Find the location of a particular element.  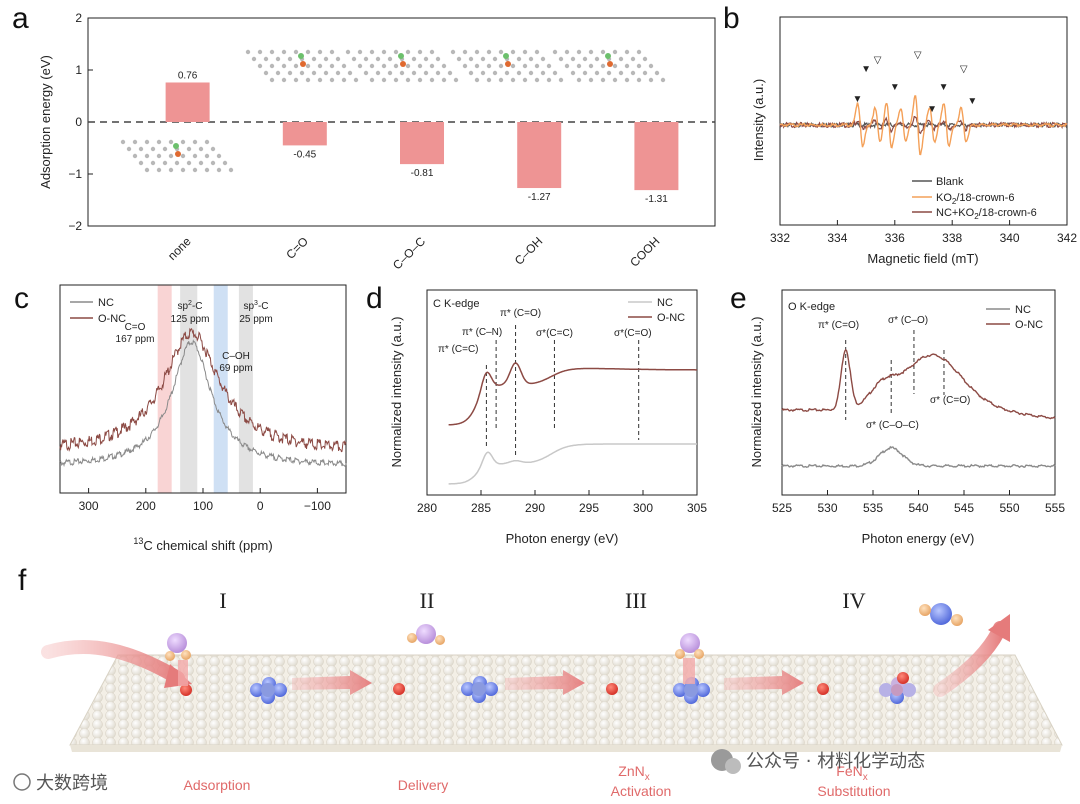

panel-c-xtick-label: 200 is located at coordinates (146, 506).